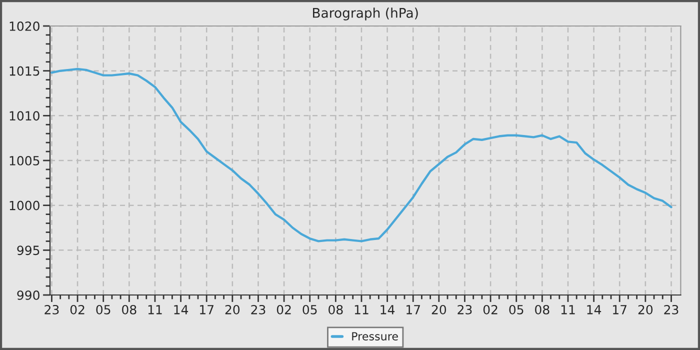 The height and width of the screenshot is (350, 700). I want to click on y-tick-label: 1000, so click(25, 205).